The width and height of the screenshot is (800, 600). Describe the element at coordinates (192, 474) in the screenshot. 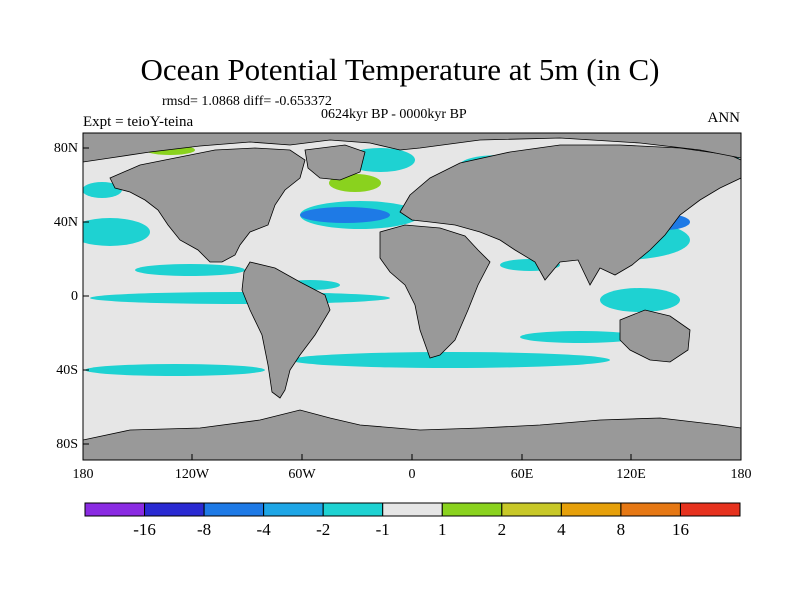

I see `lon-tick-label: 120W` at that location.